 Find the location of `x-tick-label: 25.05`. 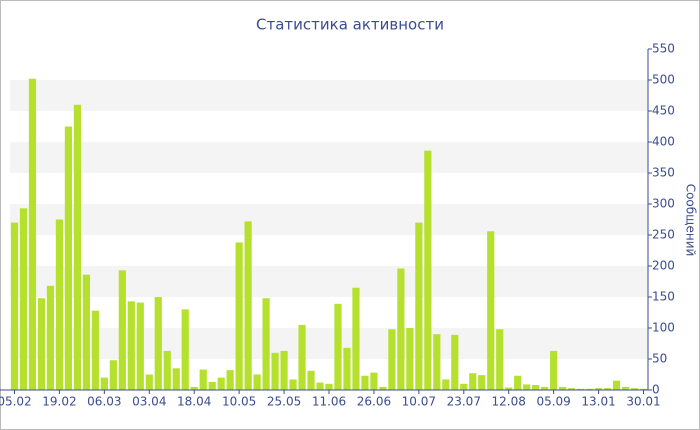

x-tick-label: 25.05 is located at coordinates (284, 402).